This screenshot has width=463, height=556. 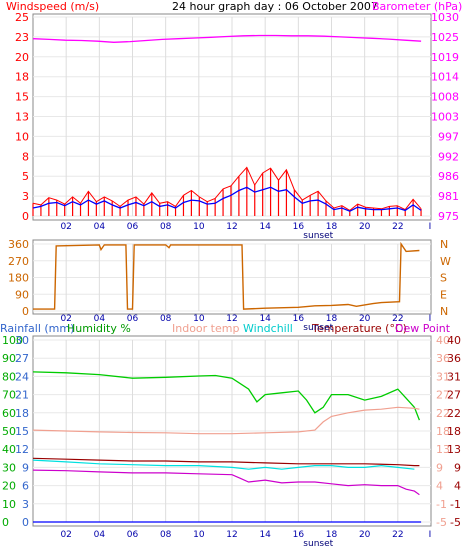 What do you see at coordinates (100, 535) in the screenshot?
I see `temp-x-tick: 04` at bounding box center [100, 535].